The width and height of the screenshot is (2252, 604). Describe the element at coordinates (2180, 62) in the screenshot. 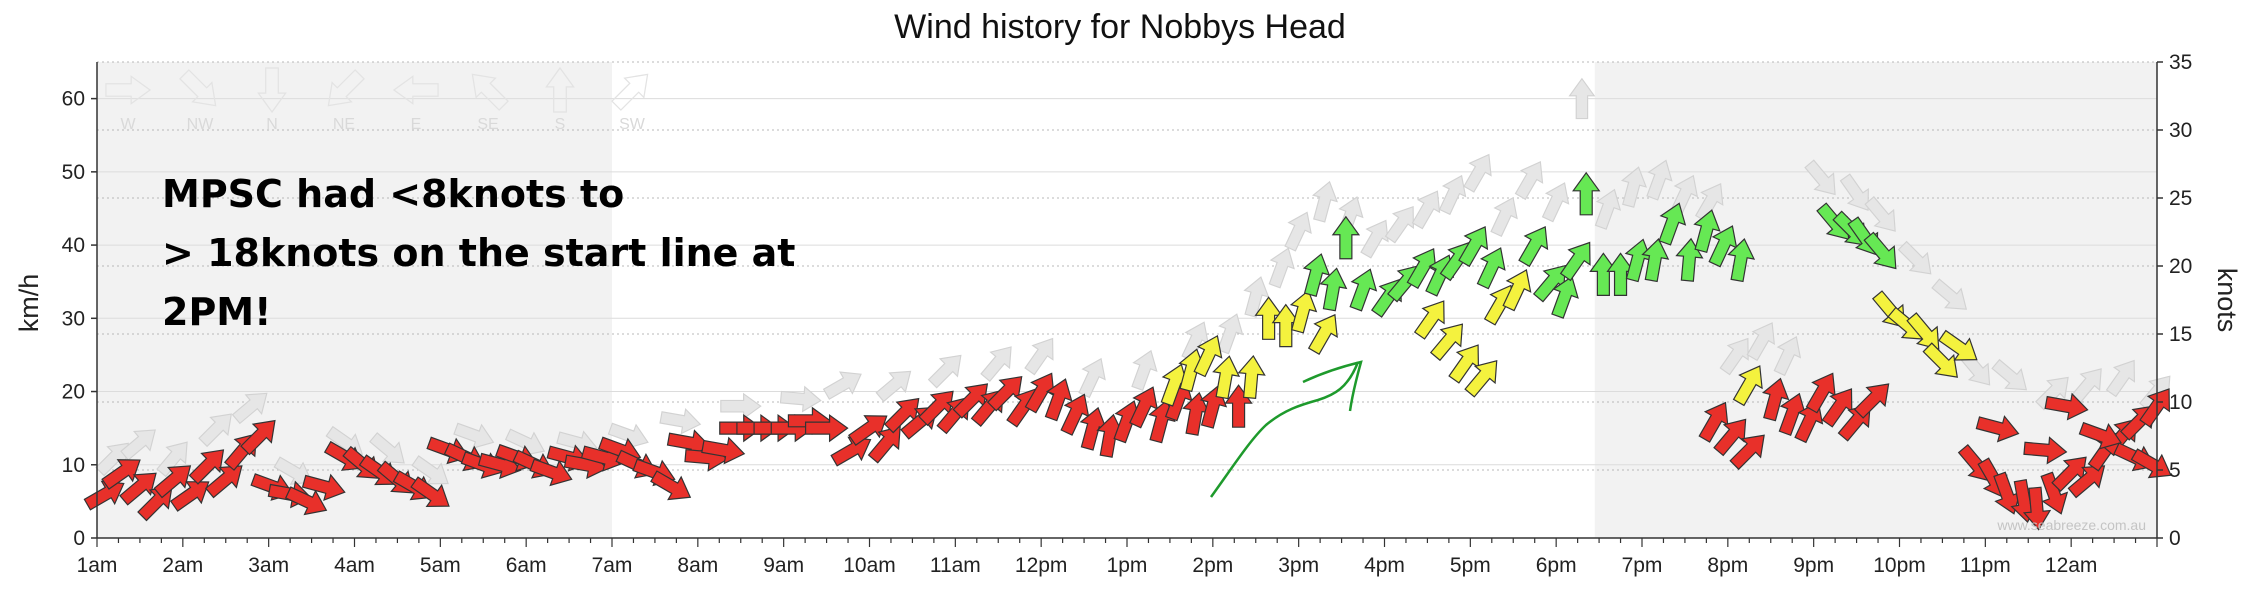

I see `y2-tick-label-35: 35` at that location.